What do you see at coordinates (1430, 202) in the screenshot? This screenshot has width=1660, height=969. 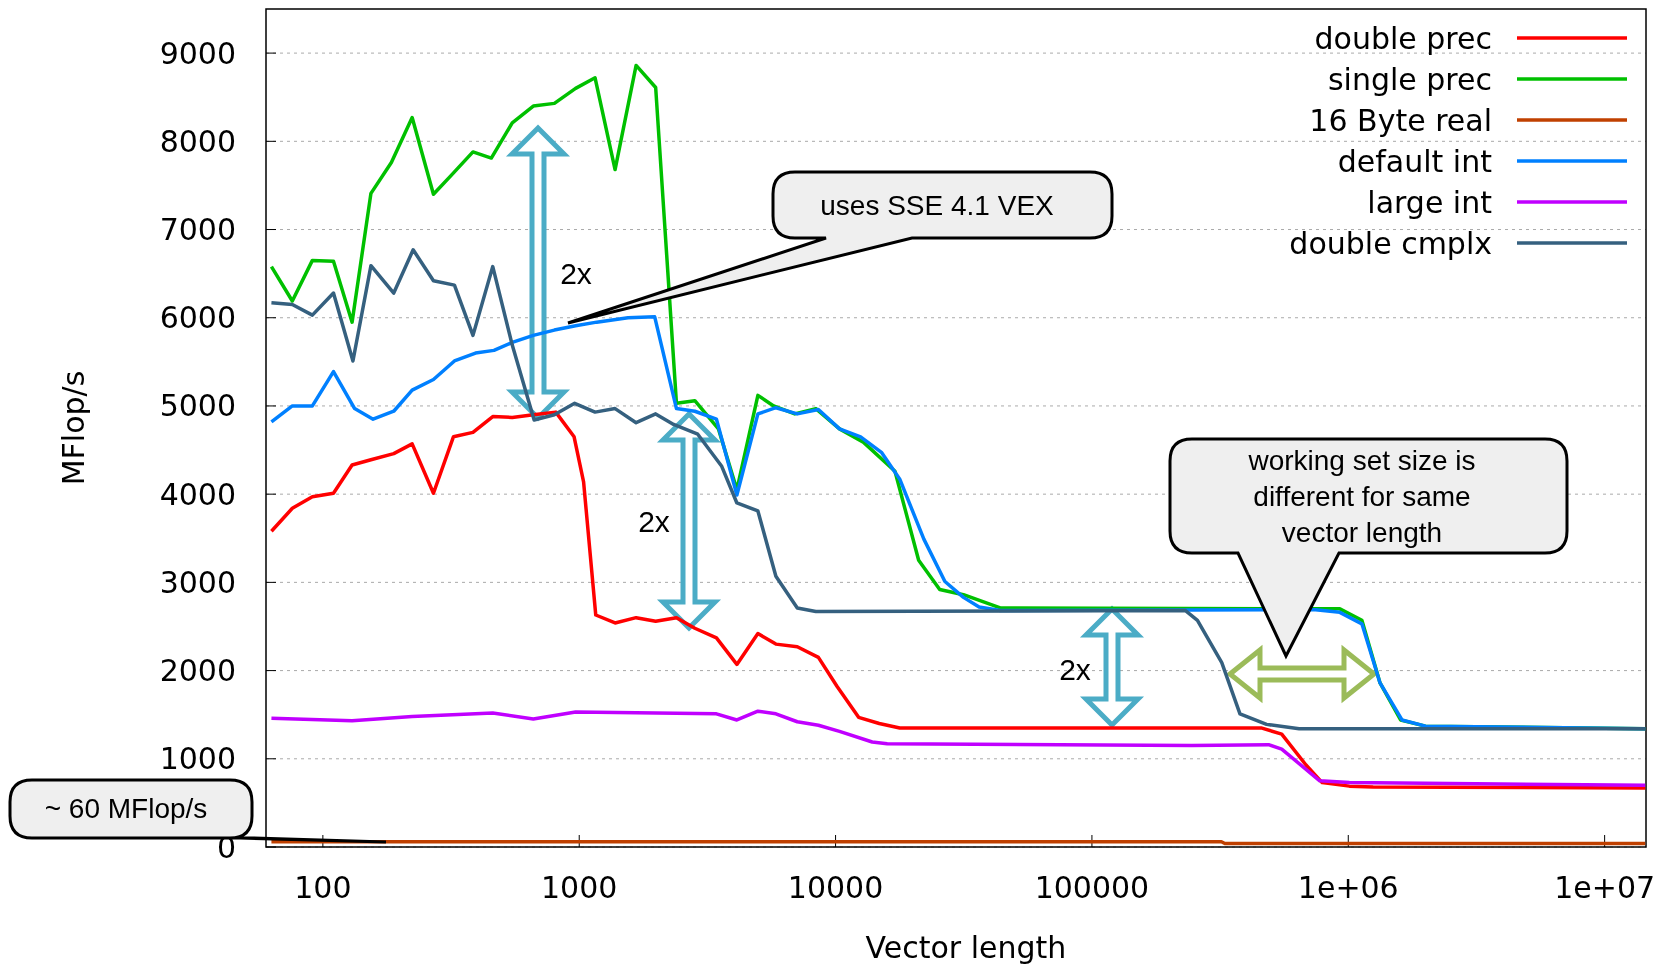 I see `legend-label: large int` at bounding box center [1430, 202].